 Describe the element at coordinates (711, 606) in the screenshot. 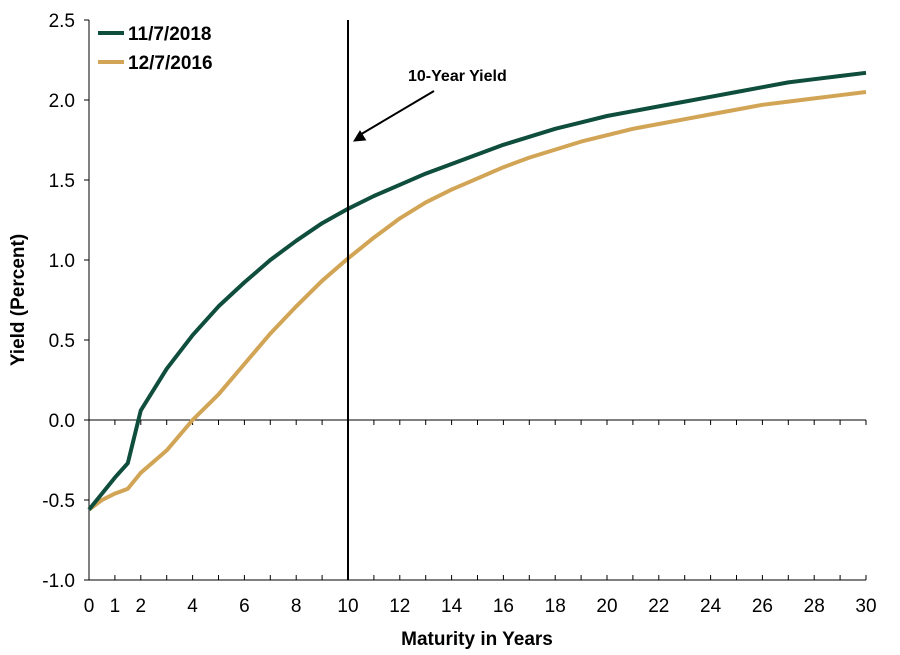

I see `x-tick-label: 24` at that location.